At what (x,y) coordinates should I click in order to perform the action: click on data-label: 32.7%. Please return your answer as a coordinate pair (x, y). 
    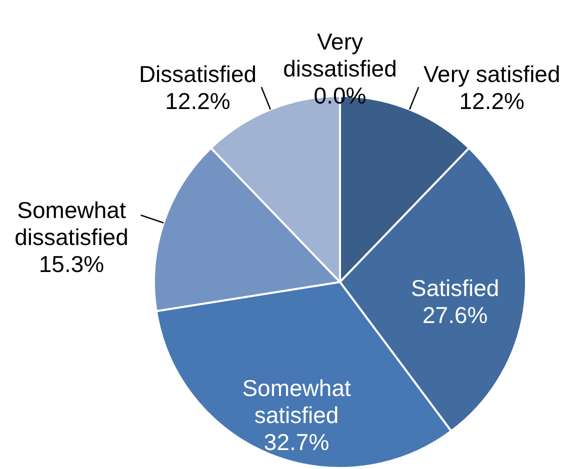
    Looking at the image, I should click on (297, 441).